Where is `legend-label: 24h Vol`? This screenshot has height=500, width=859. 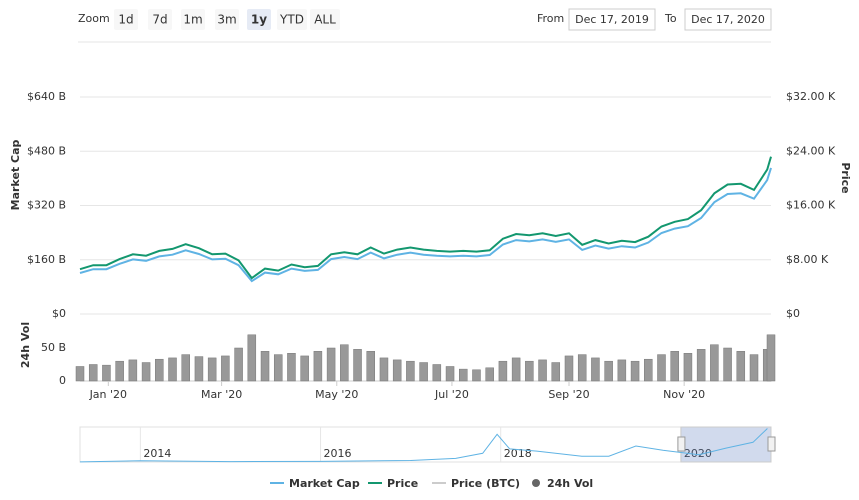 legend-label: 24h Vol is located at coordinates (570, 483).